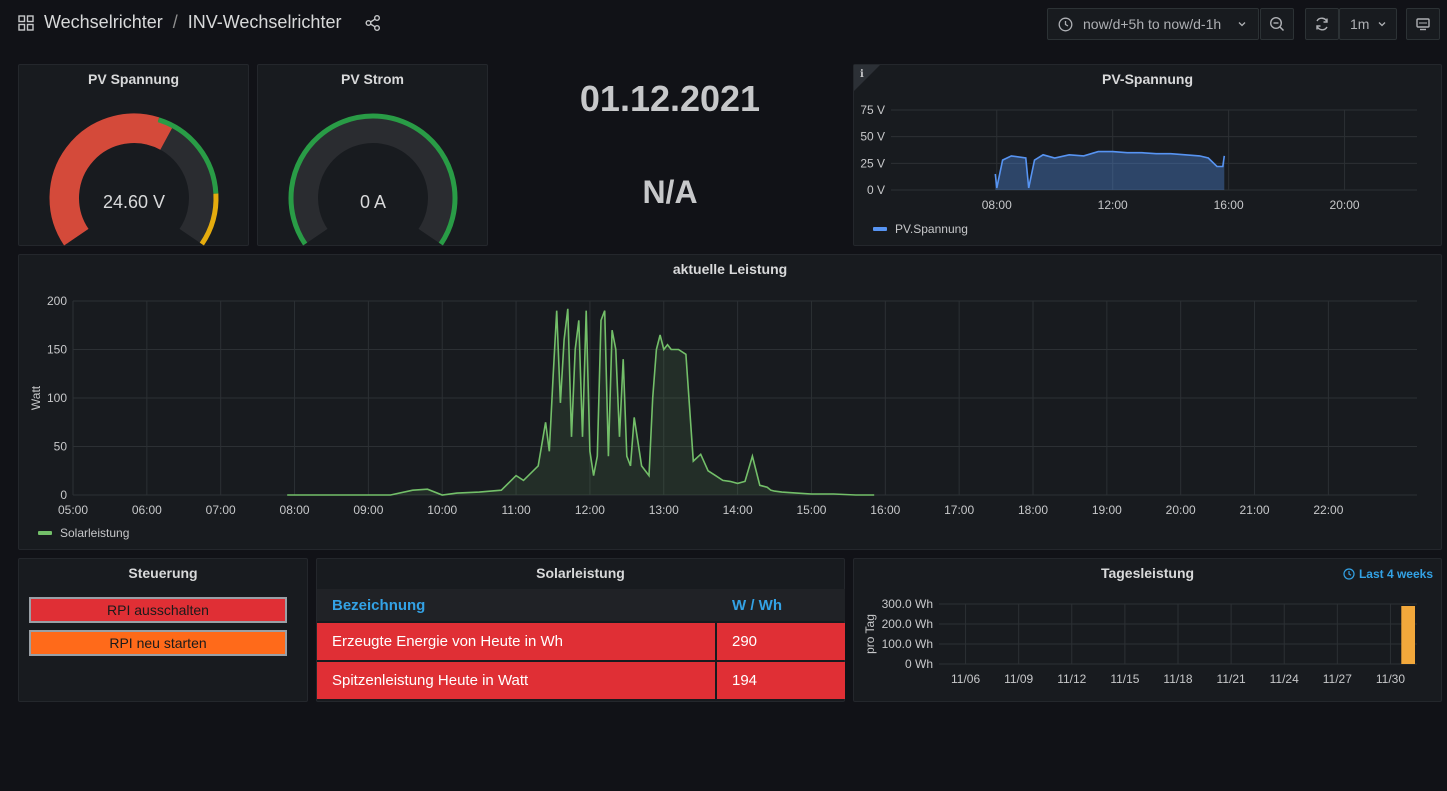 The width and height of the screenshot is (1447, 791). Describe the element at coordinates (965, 679) in the screenshot. I see `x-tick-label: 11/06` at that location.